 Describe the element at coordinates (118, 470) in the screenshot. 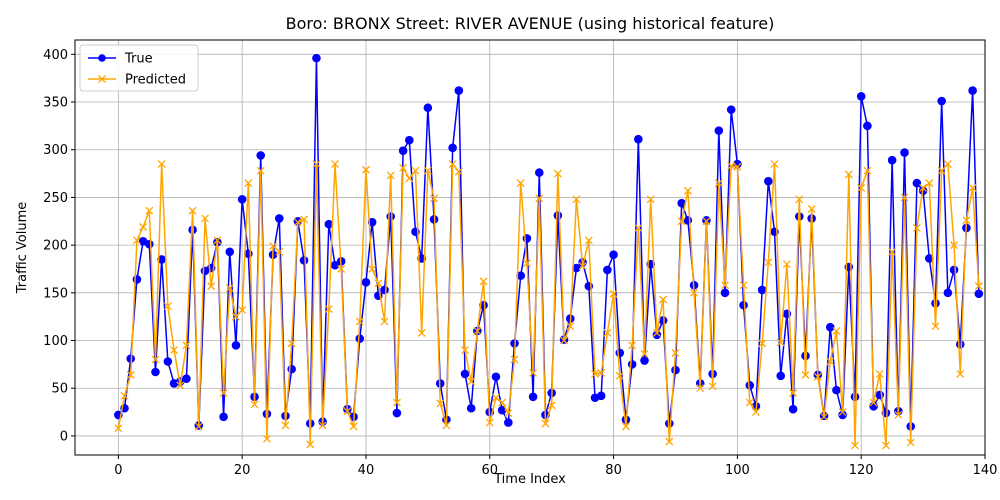

I see `x-tick-label: 0` at that location.